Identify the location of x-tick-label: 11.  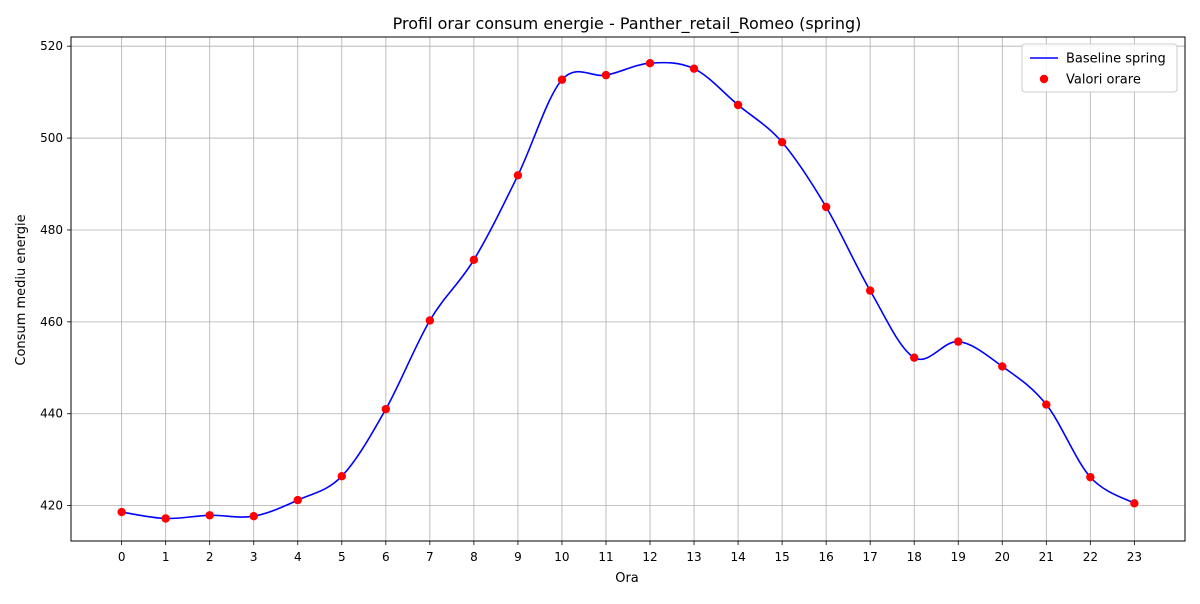
(605, 557).